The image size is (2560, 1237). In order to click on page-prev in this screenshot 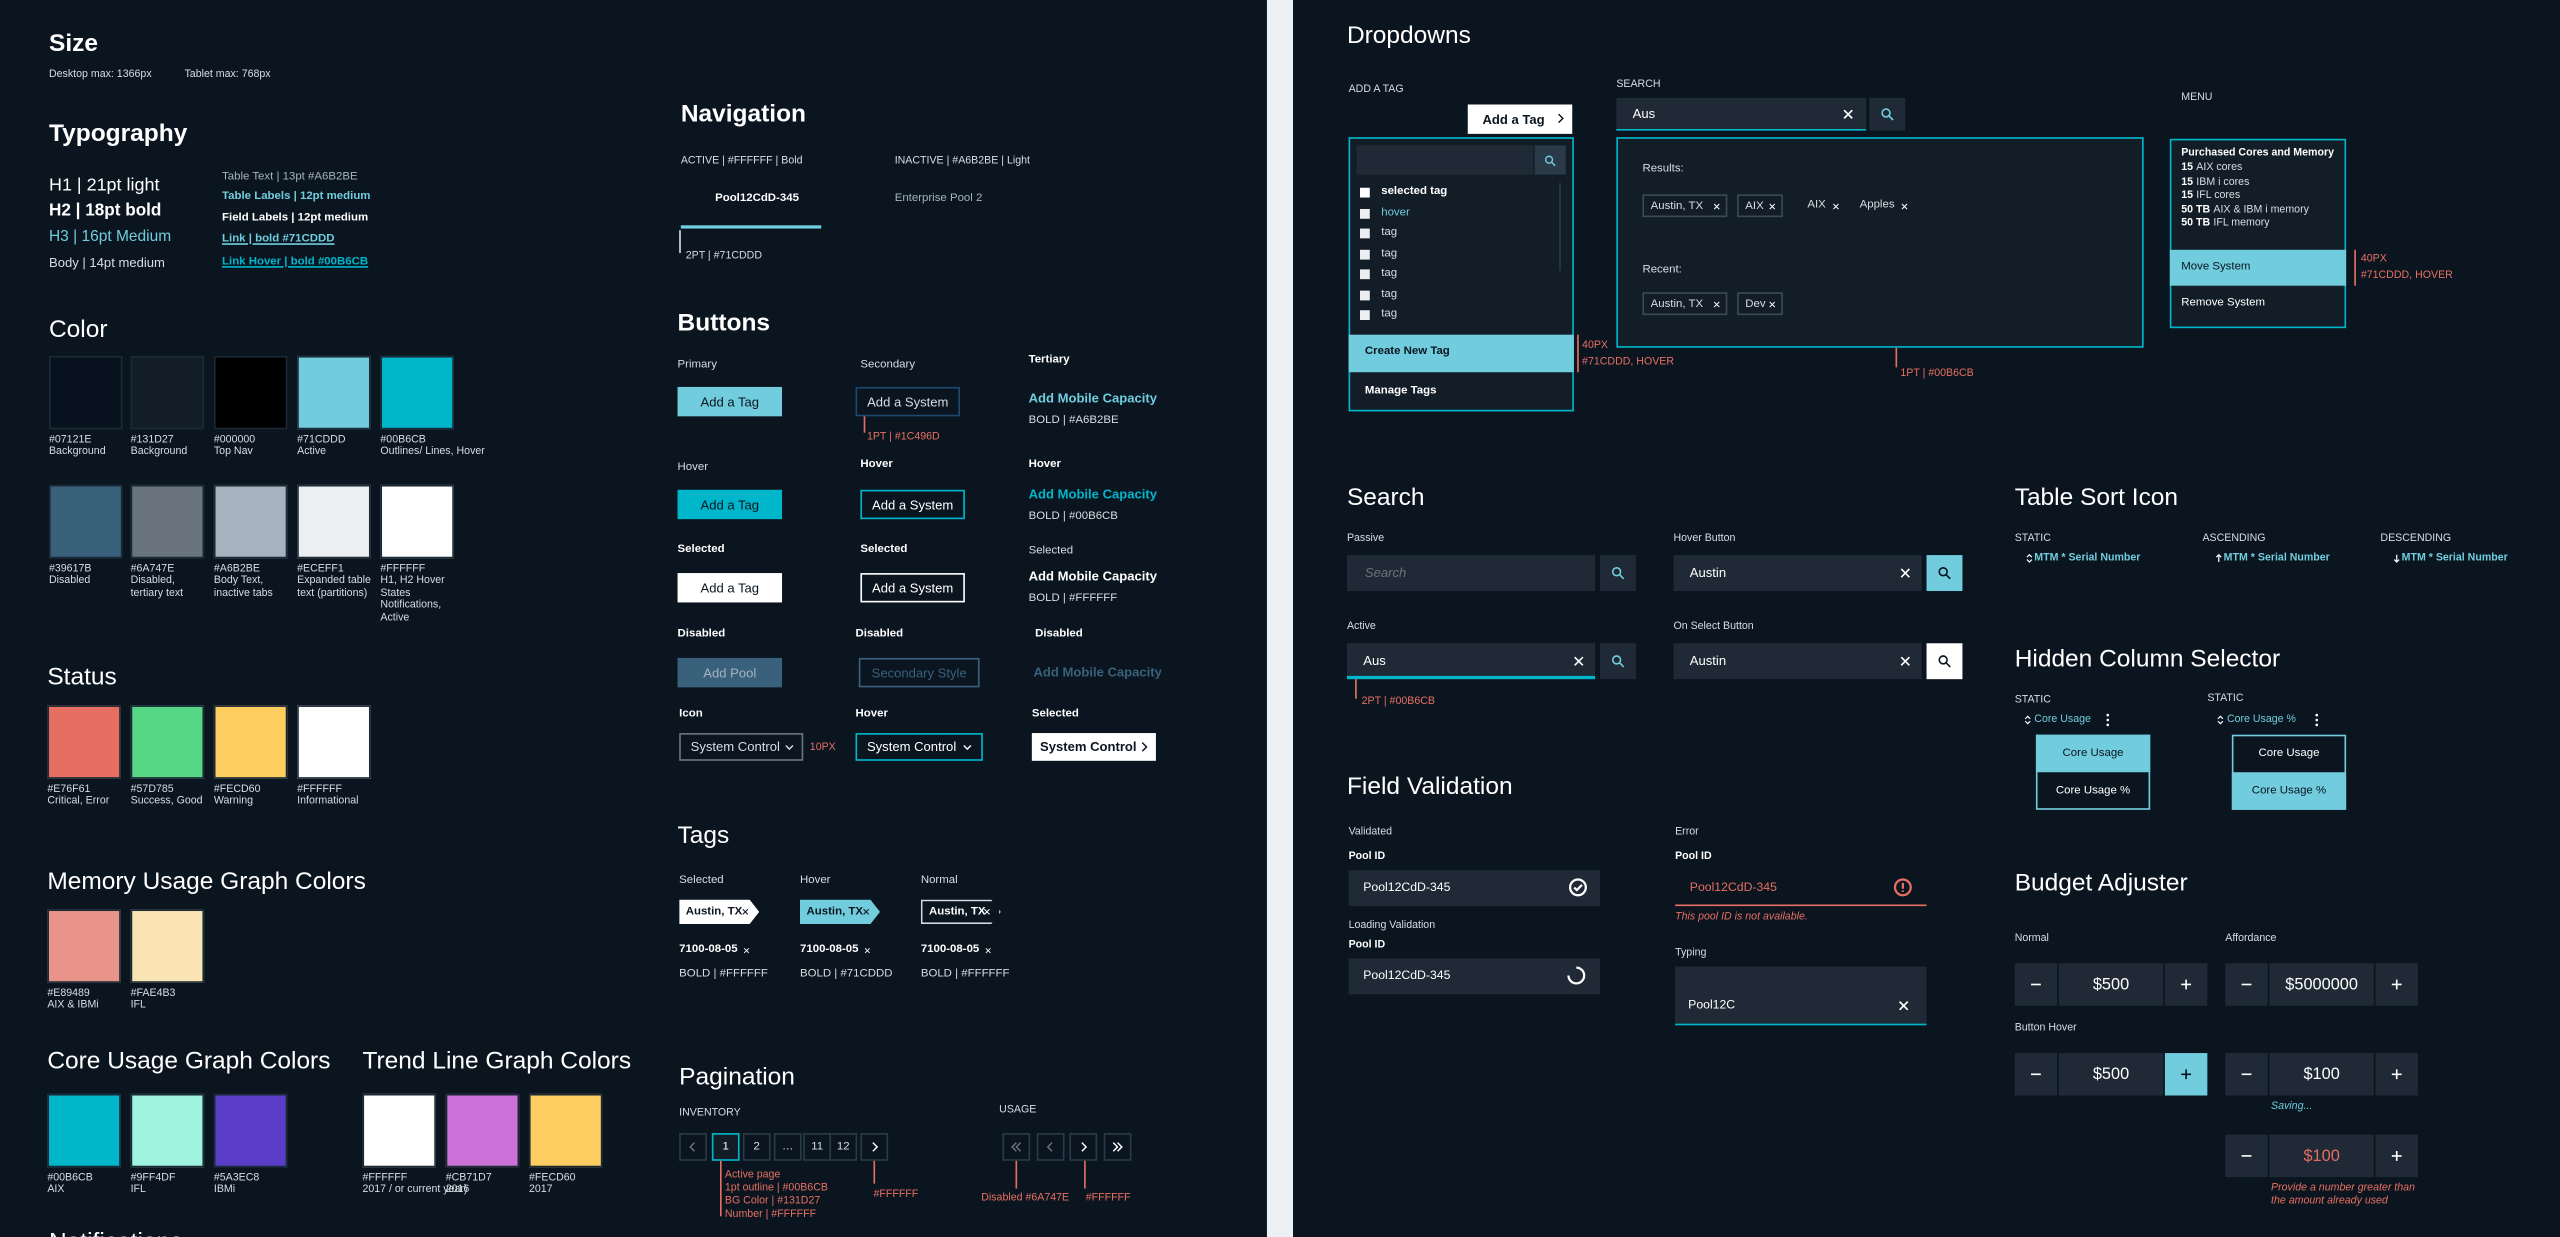, I will do `click(693, 1147)`.